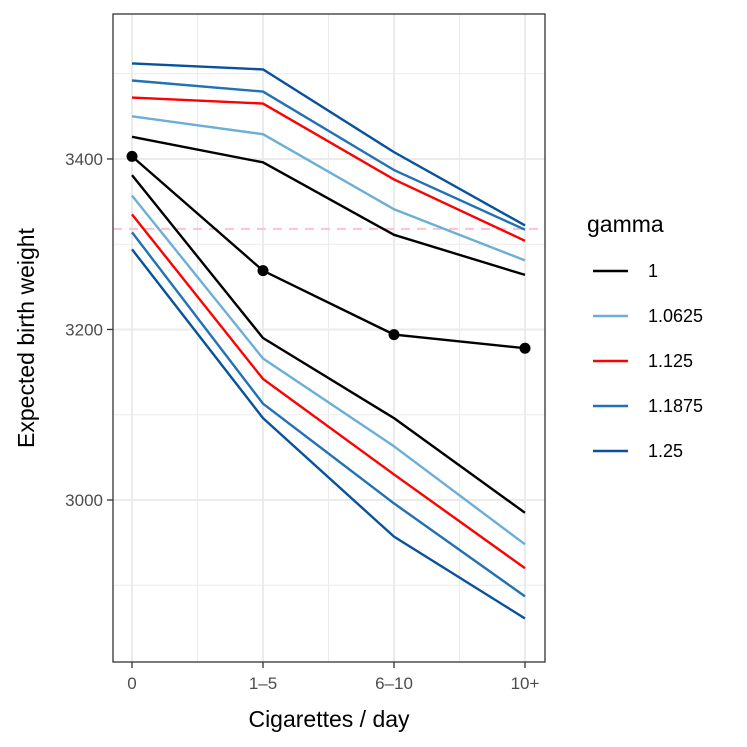 The image size is (747, 747). What do you see at coordinates (84, 159) in the screenshot?
I see `y-tick-label: 3400` at bounding box center [84, 159].